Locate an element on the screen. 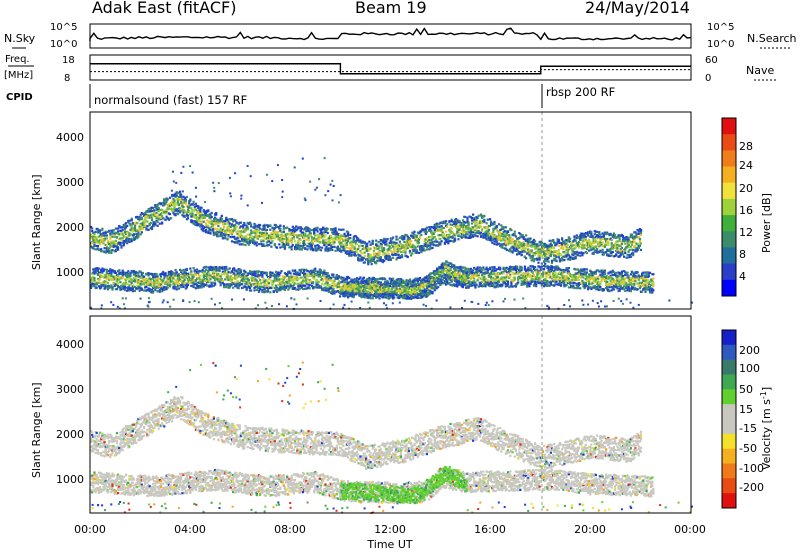 The image size is (800, 554). nsearch-label: N.Search is located at coordinates (772, 38).